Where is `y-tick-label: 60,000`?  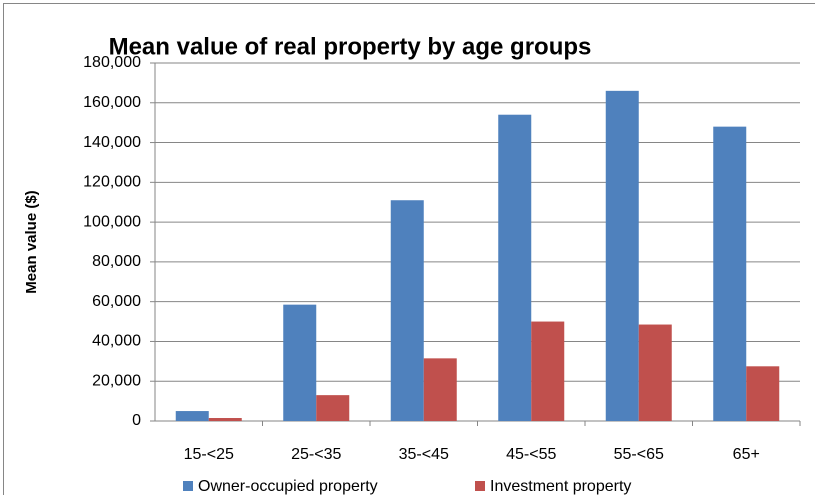 y-tick-label: 60,000 is located at coordinates (116, 301).